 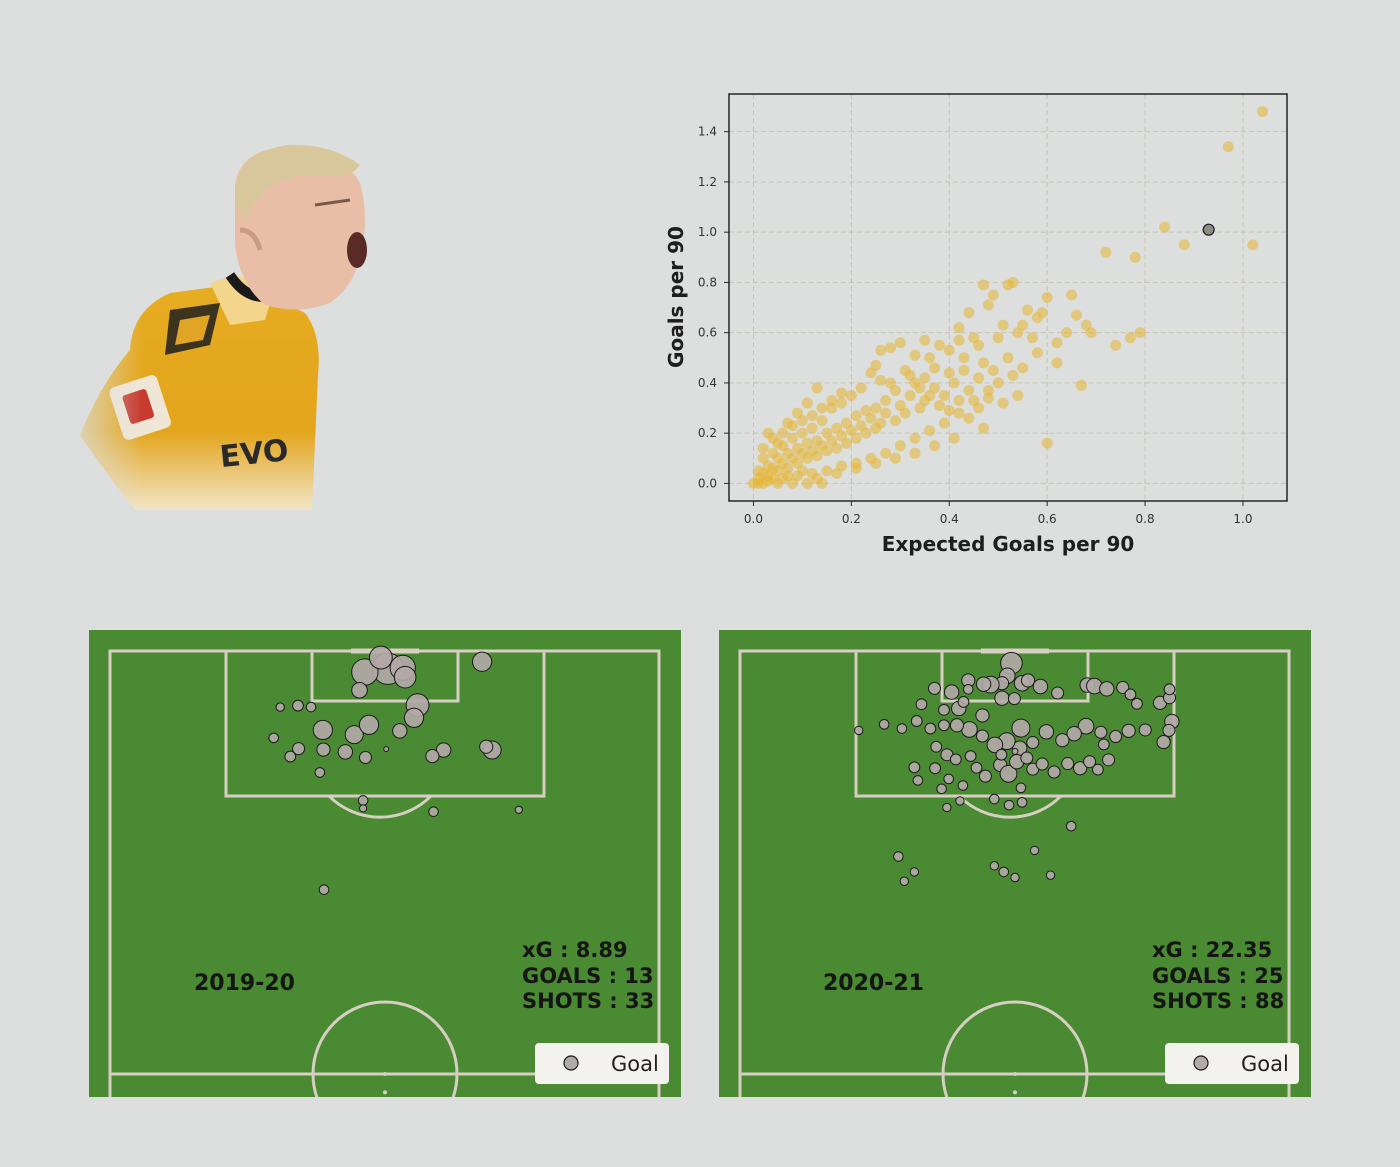 I want to click on goals-stat: GOALS : 13, so click(x=588, y=976).